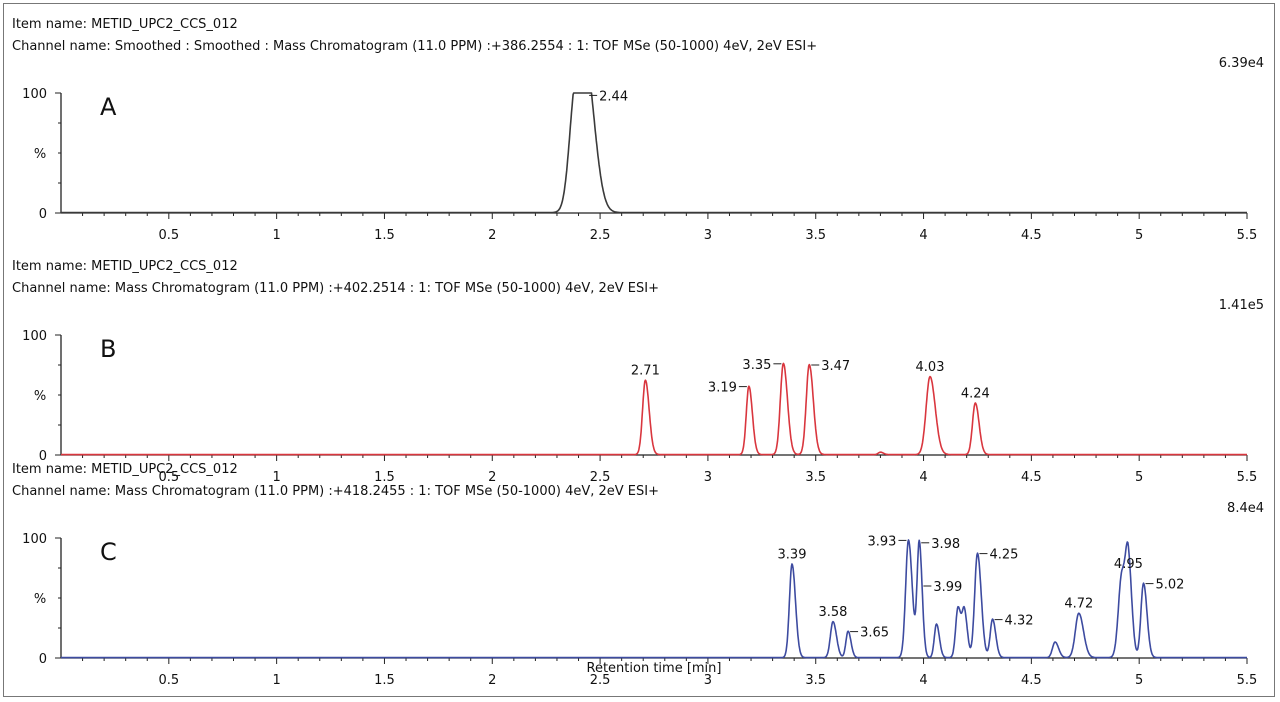 The width and height of the screenshot is (1280, 702). Describe the element at coordinates (833, 612) in the screenshot. I see `peak-label: 3.58` at that location.